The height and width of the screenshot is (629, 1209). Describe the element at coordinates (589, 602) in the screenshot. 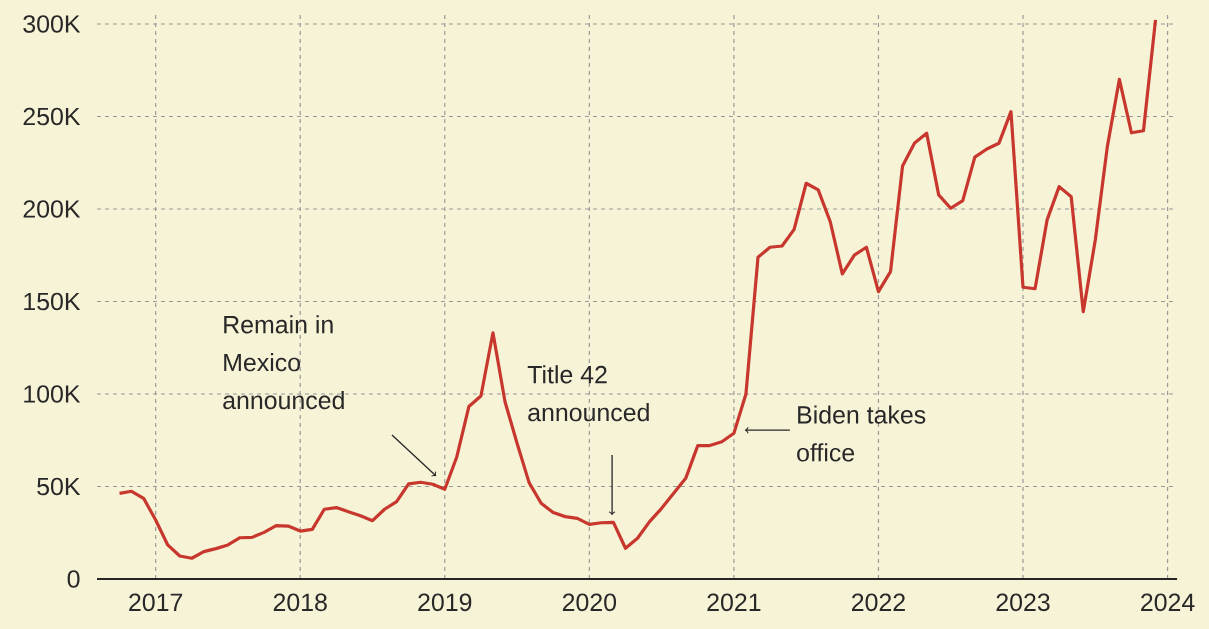

I see `x-tick-label: 2020` at that location.